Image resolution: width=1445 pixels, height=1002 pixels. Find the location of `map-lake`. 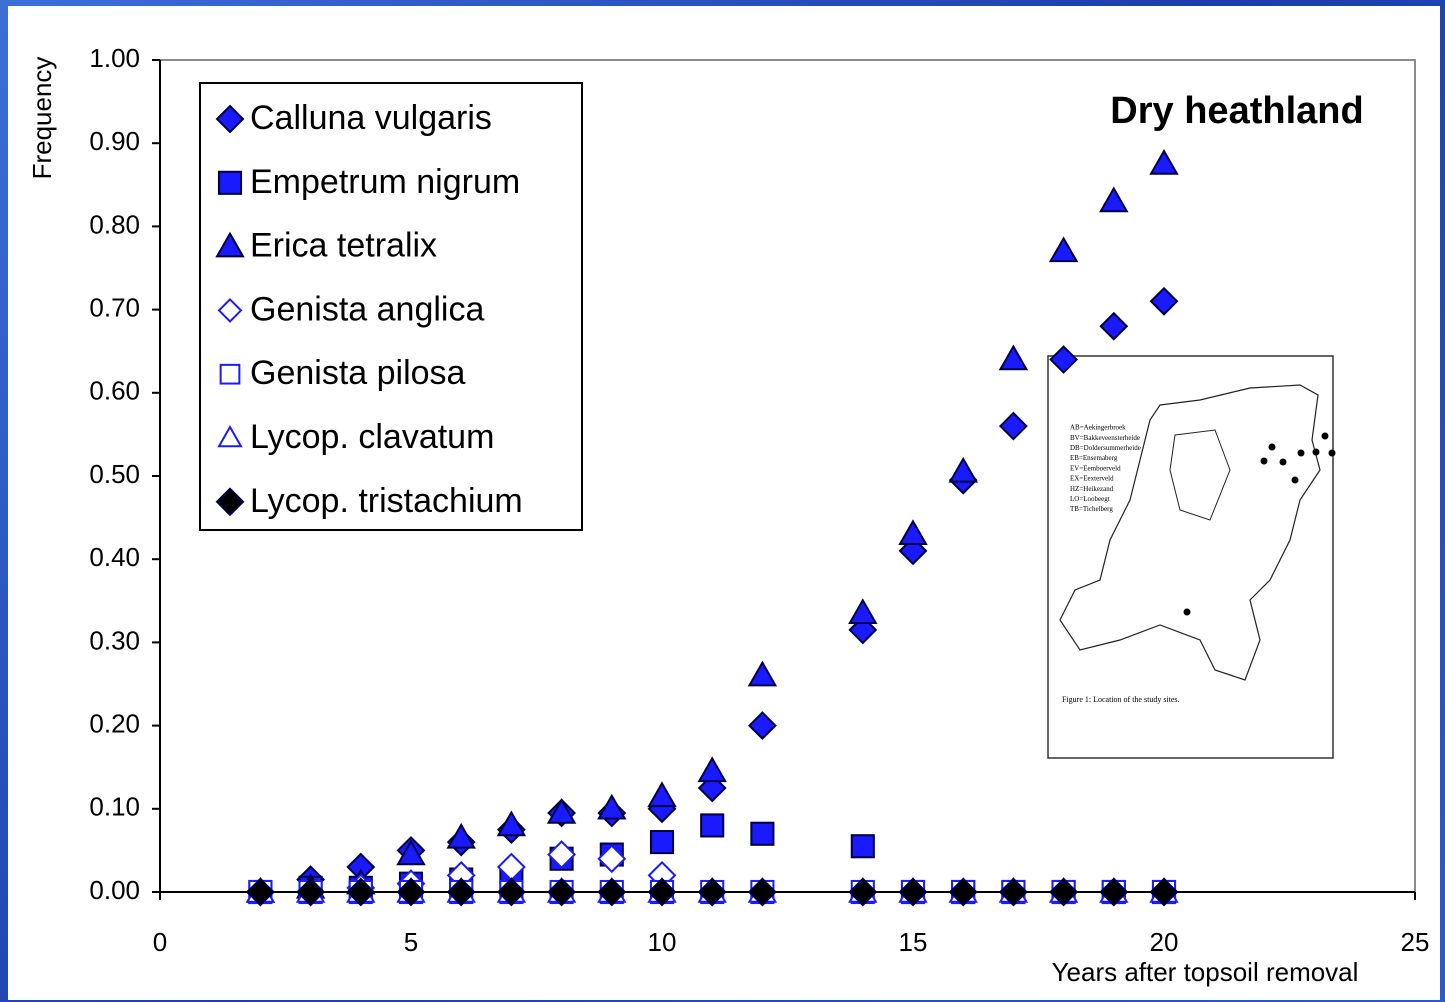

map-lake is located at coordinates (1200, 475).